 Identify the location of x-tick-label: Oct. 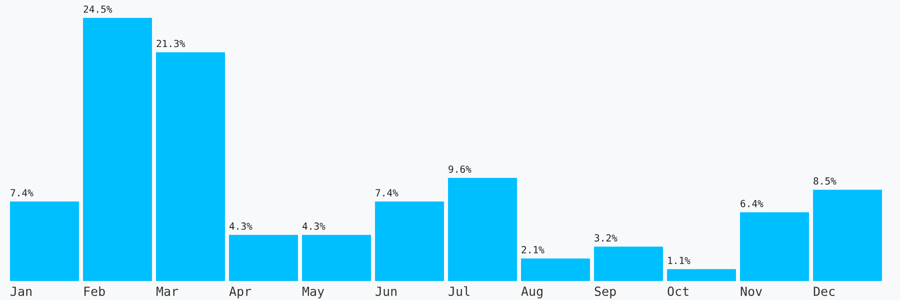
(678, 291).